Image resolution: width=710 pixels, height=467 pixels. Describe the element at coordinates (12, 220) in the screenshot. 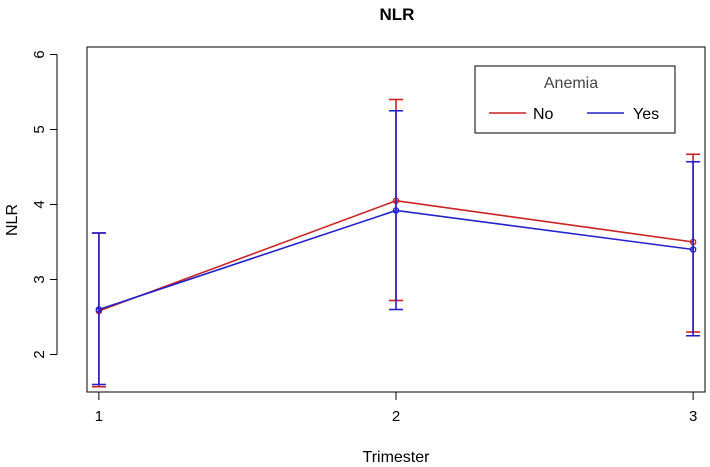

I see `y-axis-title: NLR` at that location.